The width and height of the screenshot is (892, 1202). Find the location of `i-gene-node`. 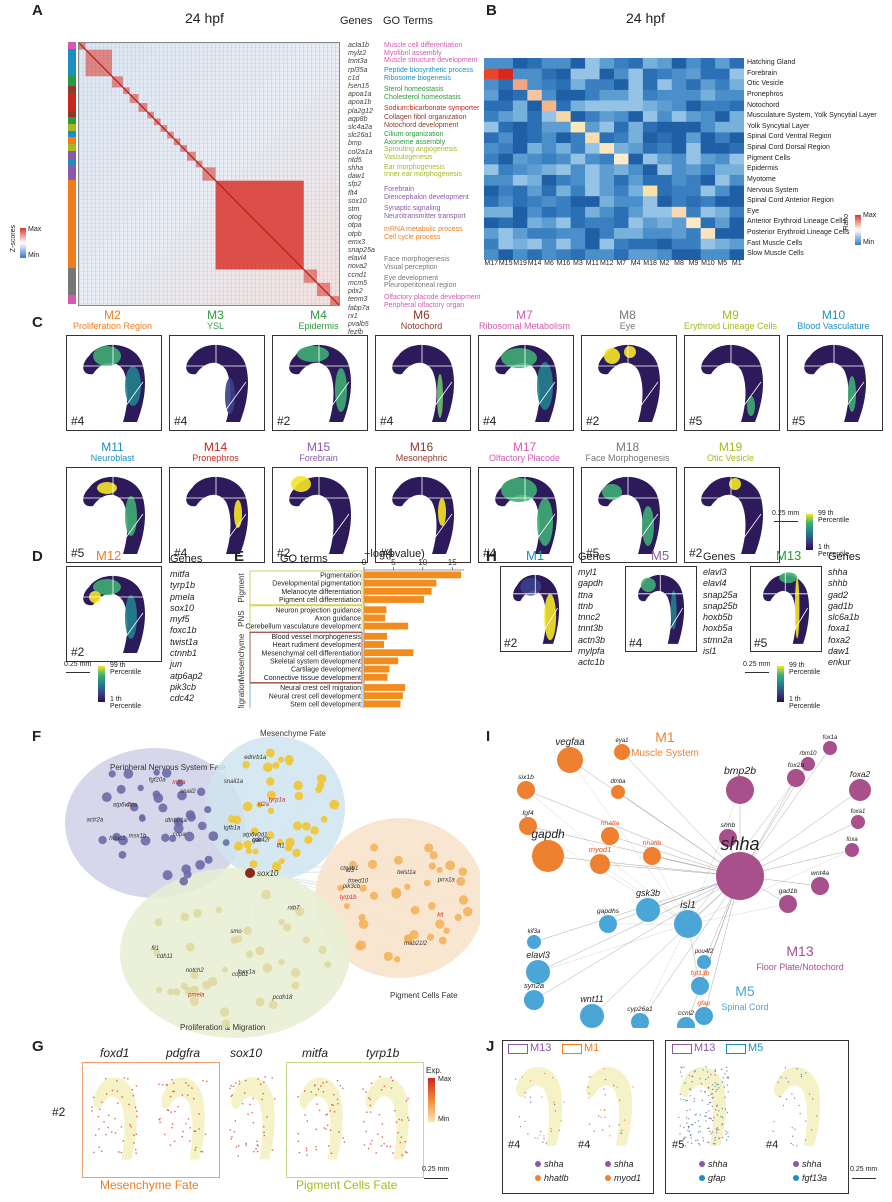

i-gene-node is located at coordinates (622, 752).